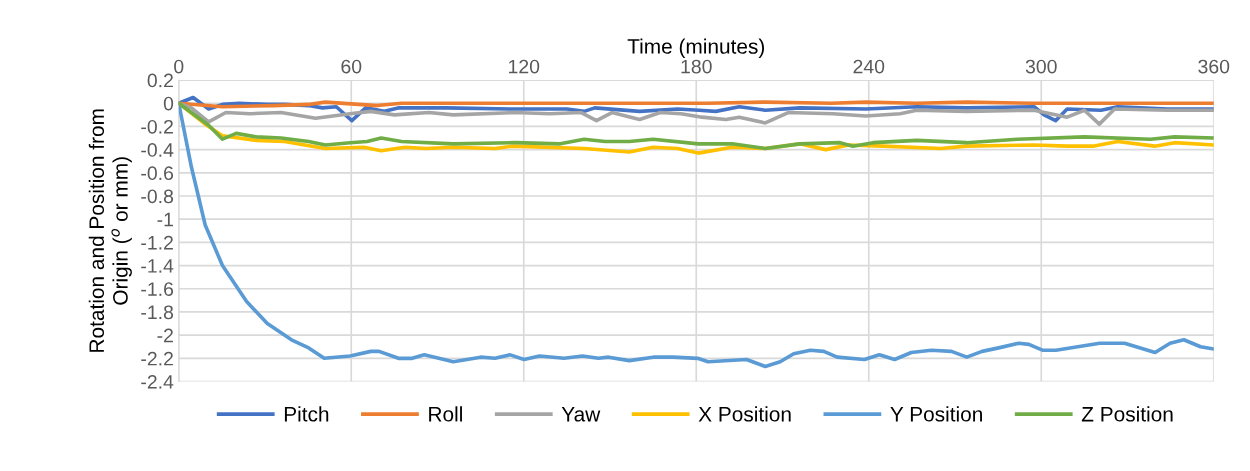 The height and width of the screenshot is (471, 1250). I want to click on y-tick-label: 0.2, so click(160, 80).